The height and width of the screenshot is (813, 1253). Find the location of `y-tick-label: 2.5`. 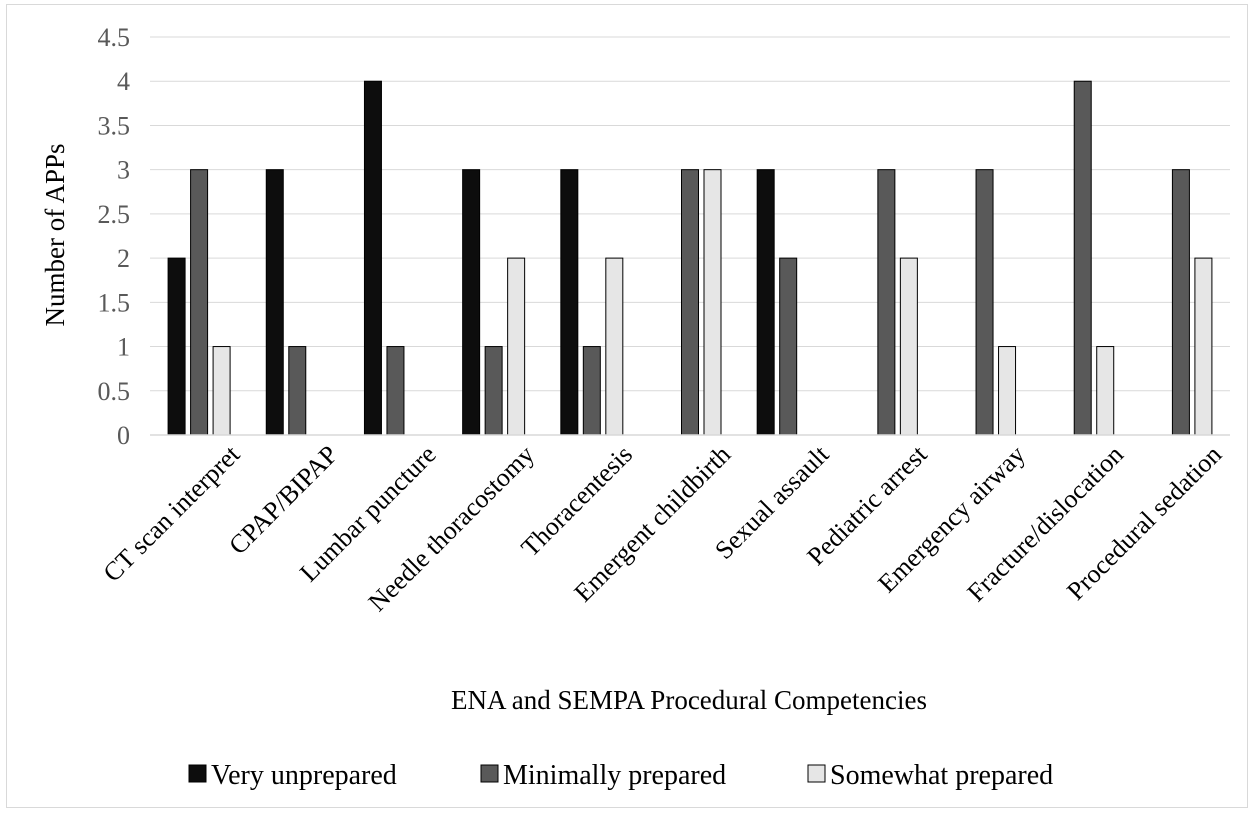

y-tick-label: 2.5 is located at coordinates (114, 214).